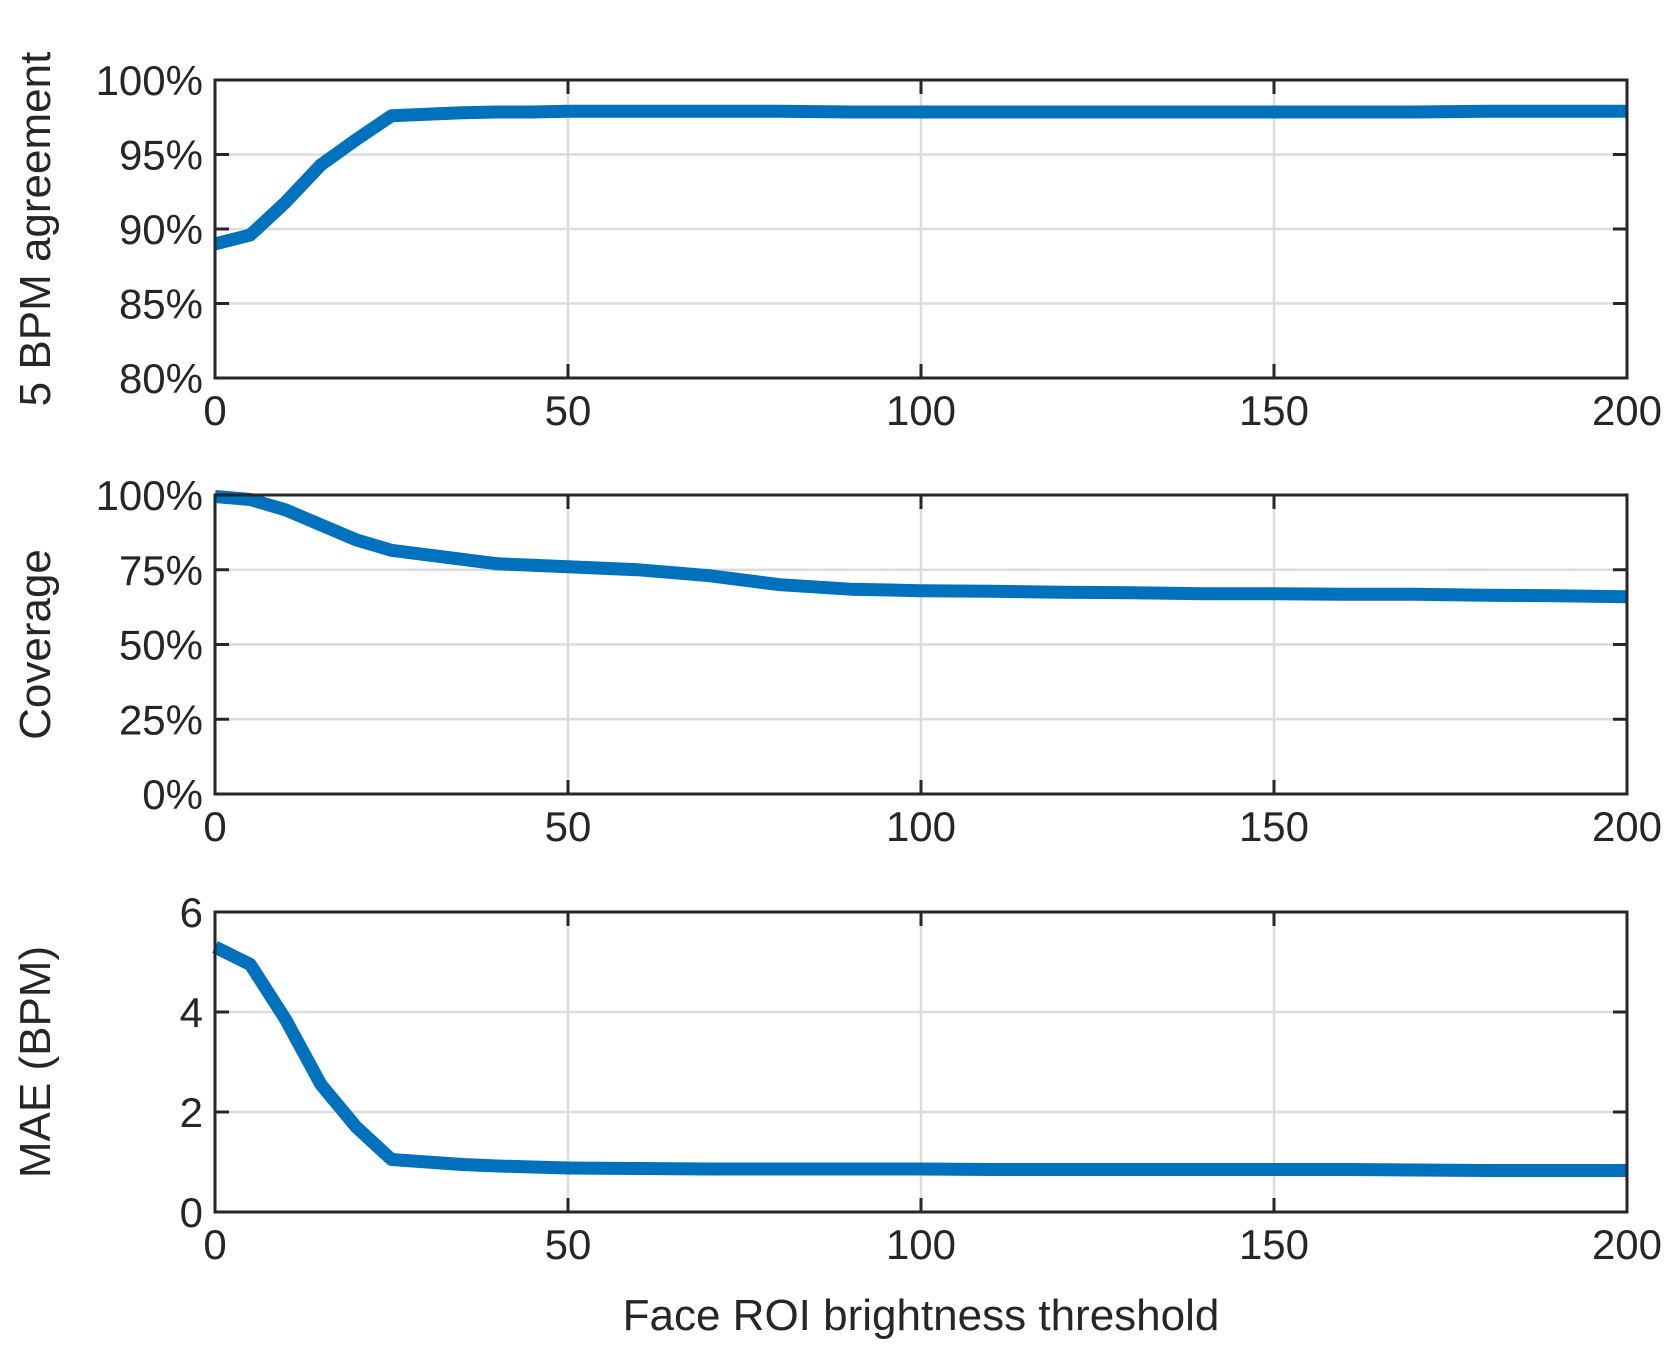 This screenshot has width=1675, height=1359. I want to click on x-axis-label: Face ROI brightness threshold, so click(921, 1315).